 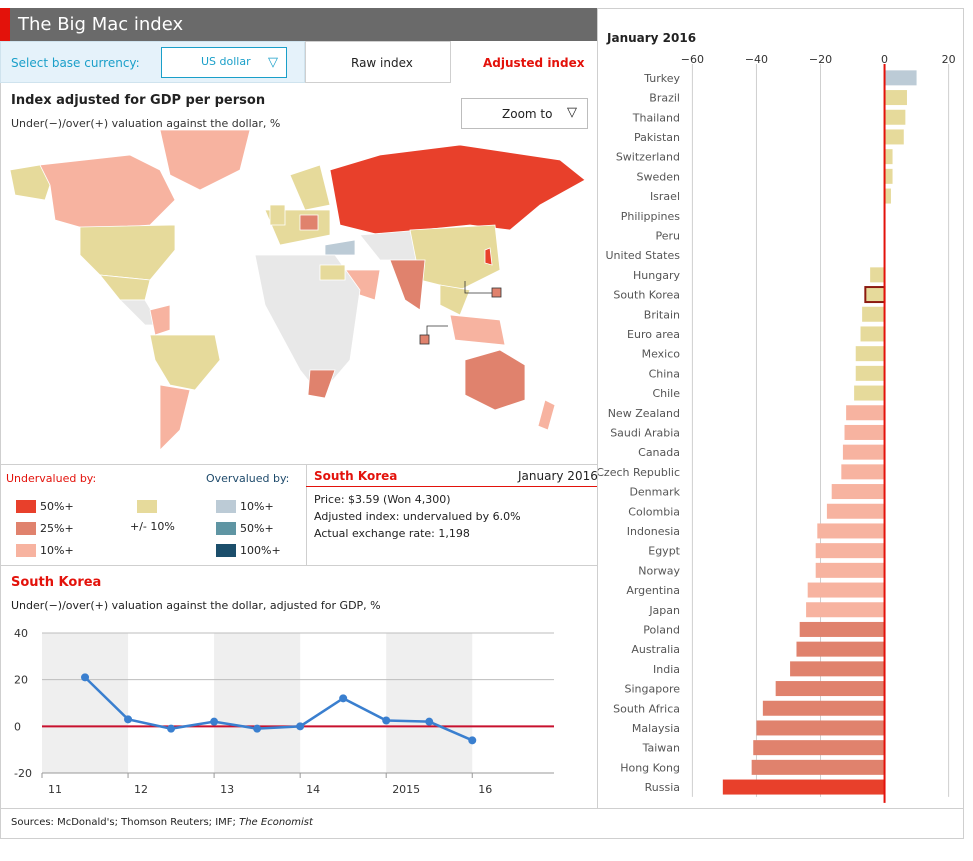 I want to click on category-label: Poland, so click(x=661, y=629).